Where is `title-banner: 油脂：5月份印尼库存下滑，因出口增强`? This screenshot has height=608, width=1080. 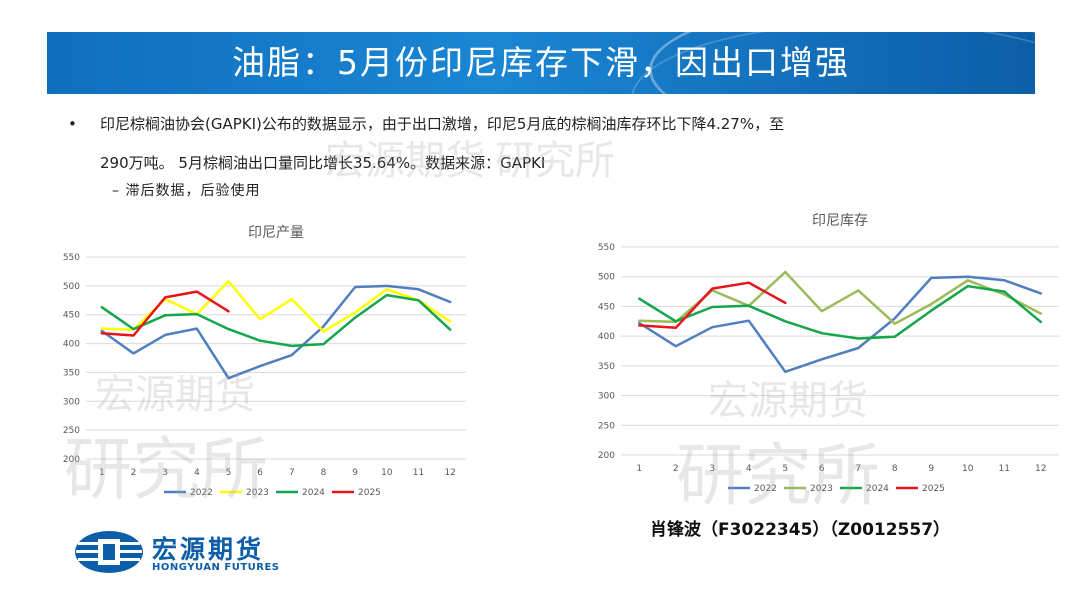 title-banner: 油脂：5月份印尼库存下滑，因出口增强 is located at coordinates (541, 63).